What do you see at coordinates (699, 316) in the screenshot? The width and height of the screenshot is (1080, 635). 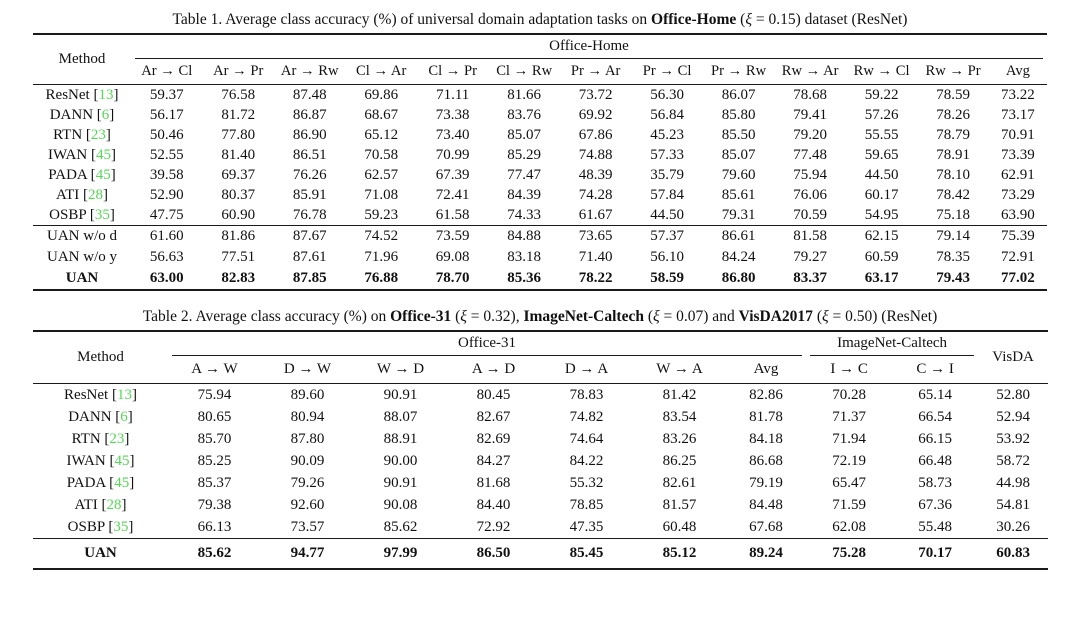 I see `caption-segment: = 0.07) and` at bounding box center [699, 316].